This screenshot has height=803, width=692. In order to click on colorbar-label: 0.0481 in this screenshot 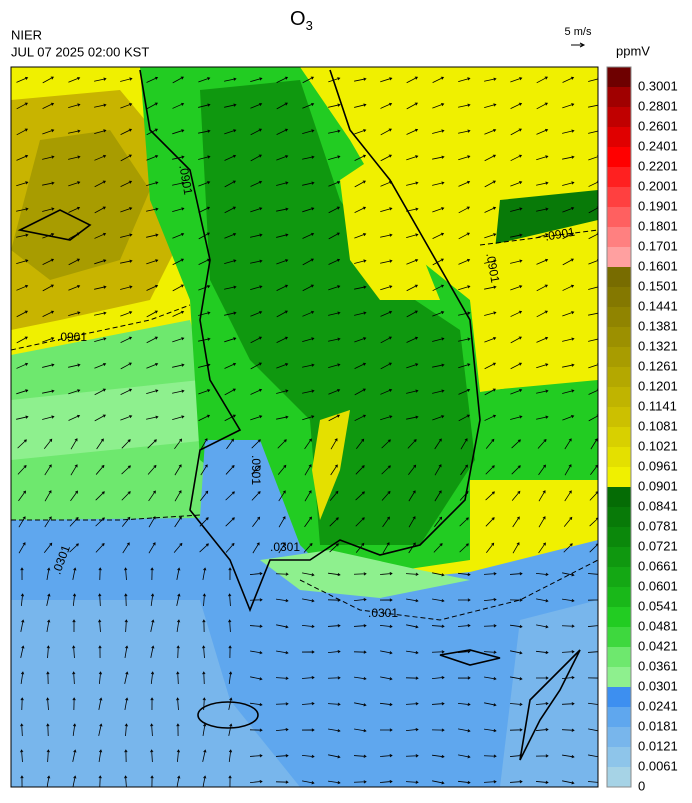, I will do `click(658, 625)`.